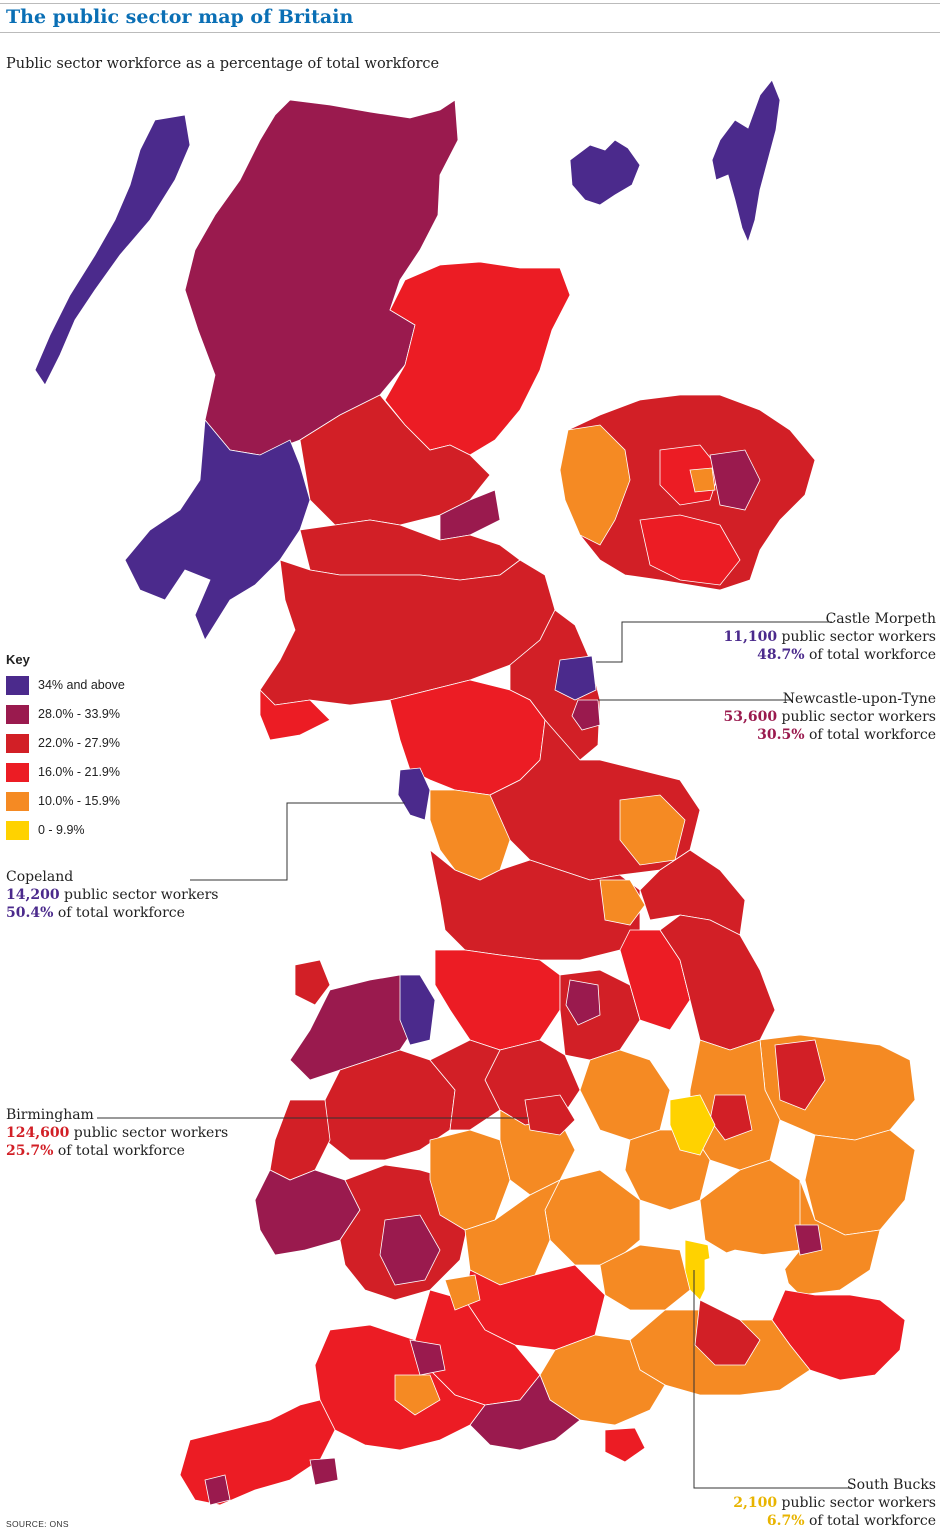  I want to click on region-mid-devon, so click(427, 1357).